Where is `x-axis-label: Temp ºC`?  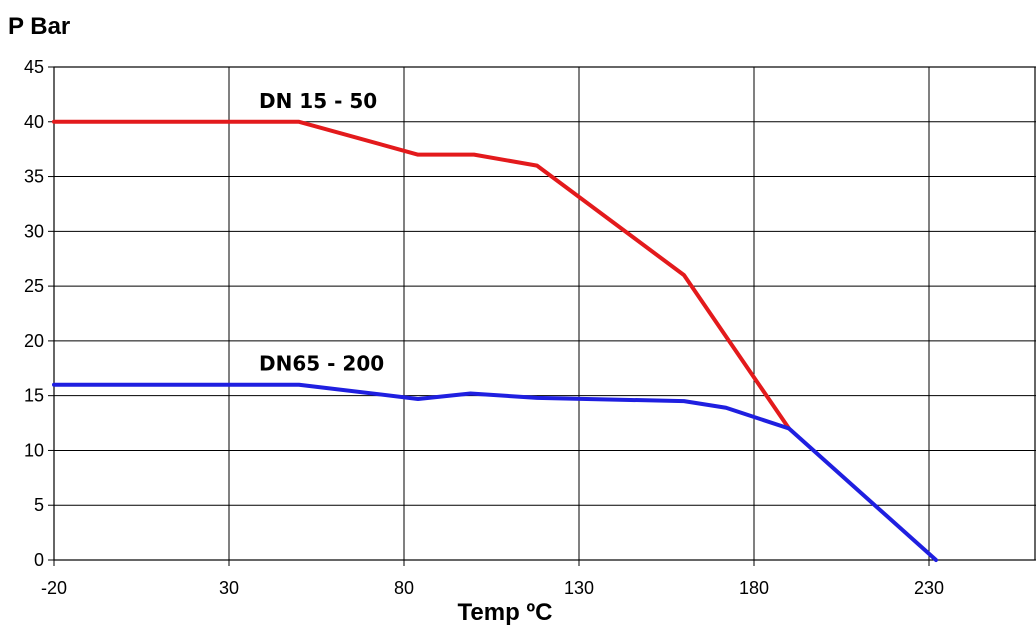 x-axis-label: Temp ºC is located at coordinates (505, 612).